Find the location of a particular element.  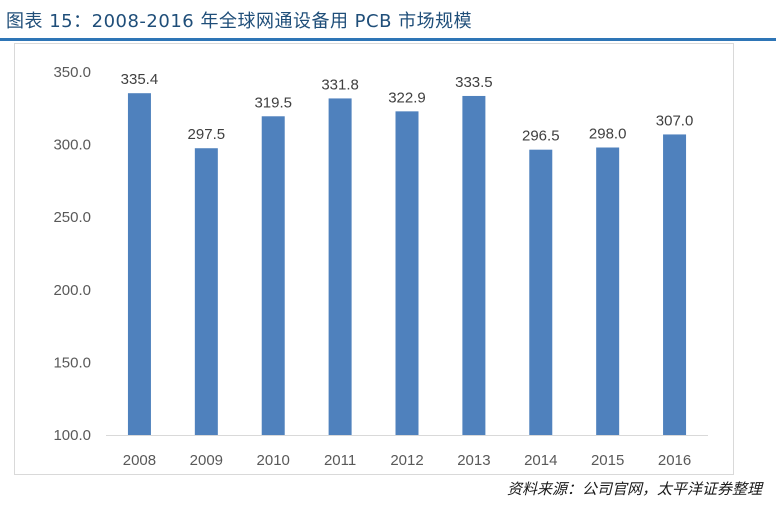

y-tick-label: 100.0 is located at coordinates (72, 435).